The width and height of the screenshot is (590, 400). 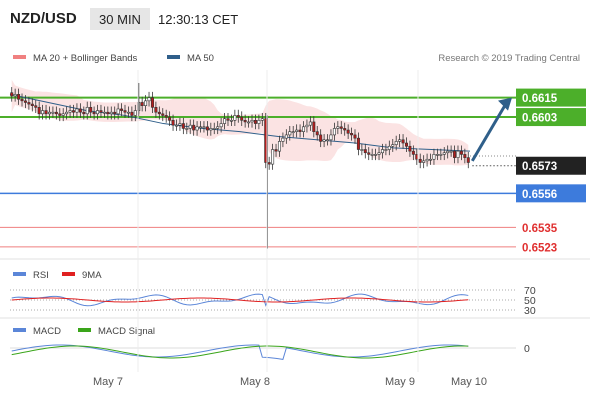 I want to click on legend-bb-swatch, so click(x=19, y=57).